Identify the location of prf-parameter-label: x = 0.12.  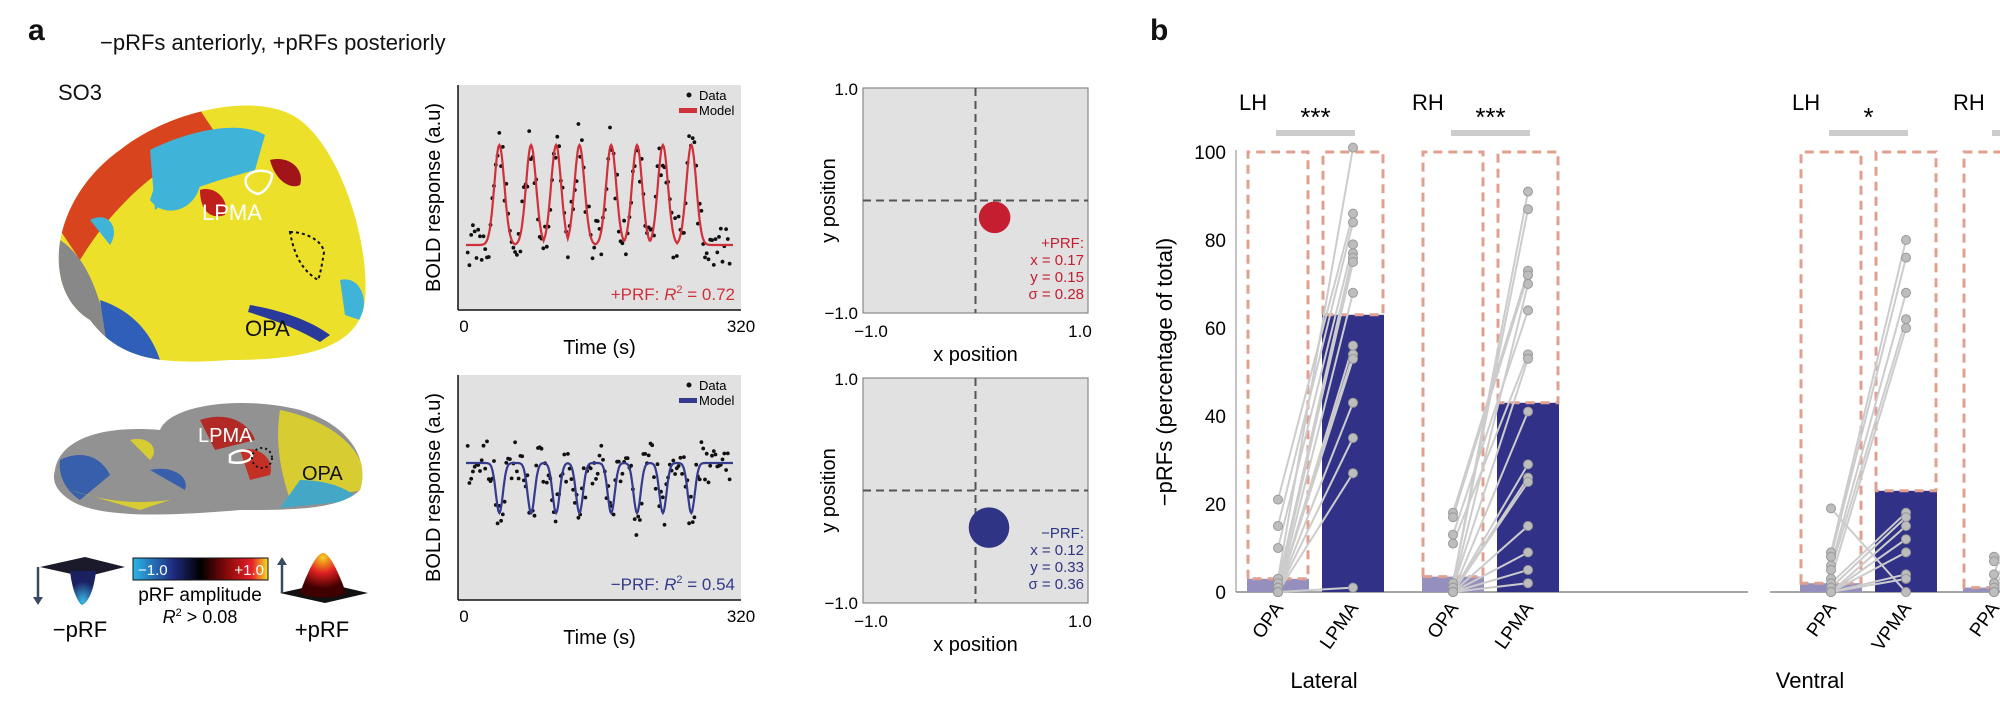
(1057, 550).